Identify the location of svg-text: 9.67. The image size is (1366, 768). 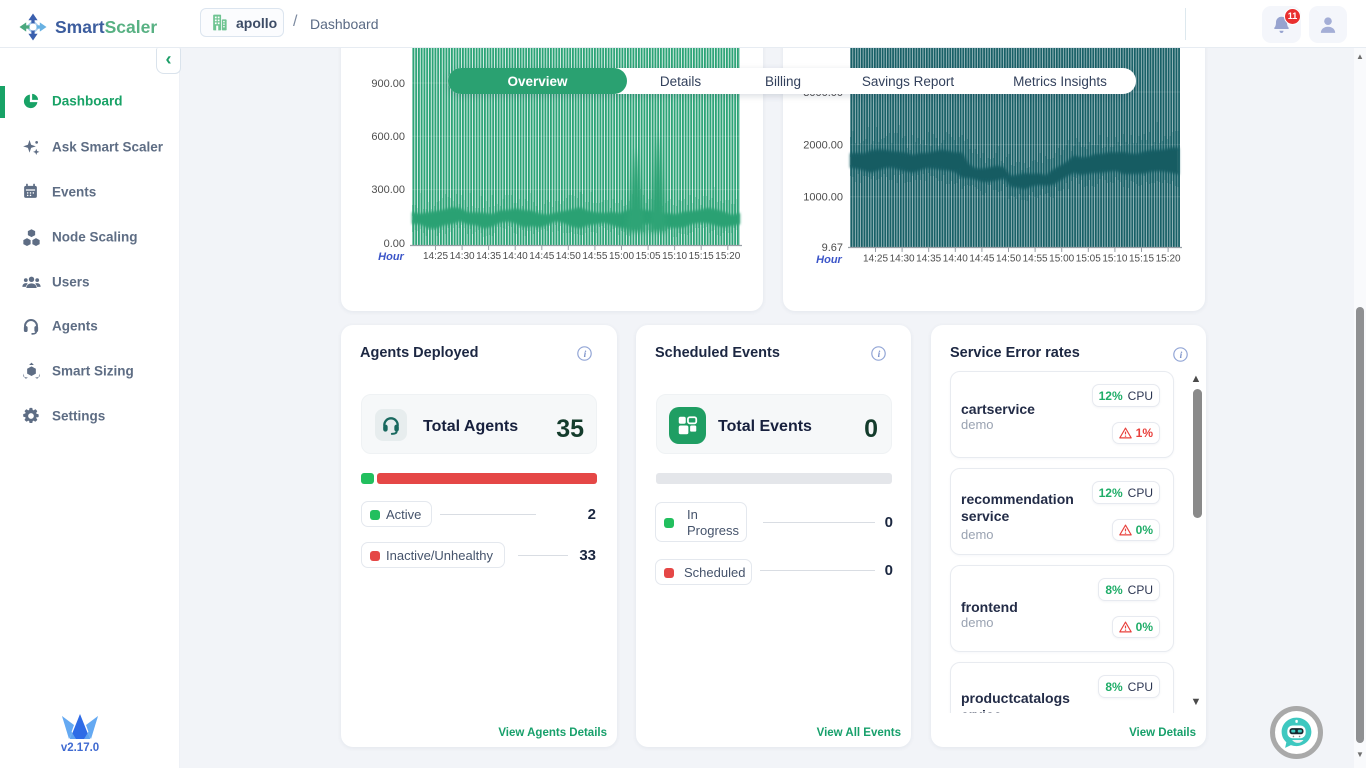
(832, 248).